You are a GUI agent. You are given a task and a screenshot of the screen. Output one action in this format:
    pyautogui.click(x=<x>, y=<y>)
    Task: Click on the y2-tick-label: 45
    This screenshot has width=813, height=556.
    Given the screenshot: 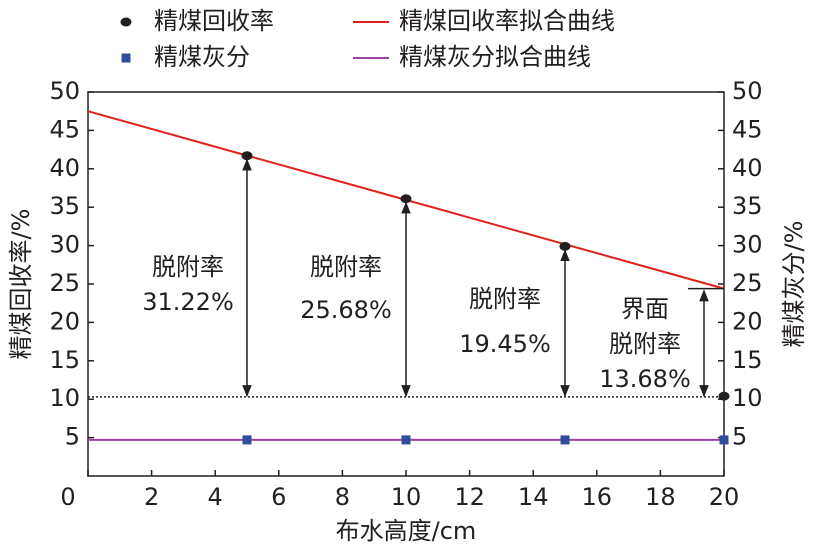 What is the action you would take?
    pyautogui.click(x=747, y=129)
    